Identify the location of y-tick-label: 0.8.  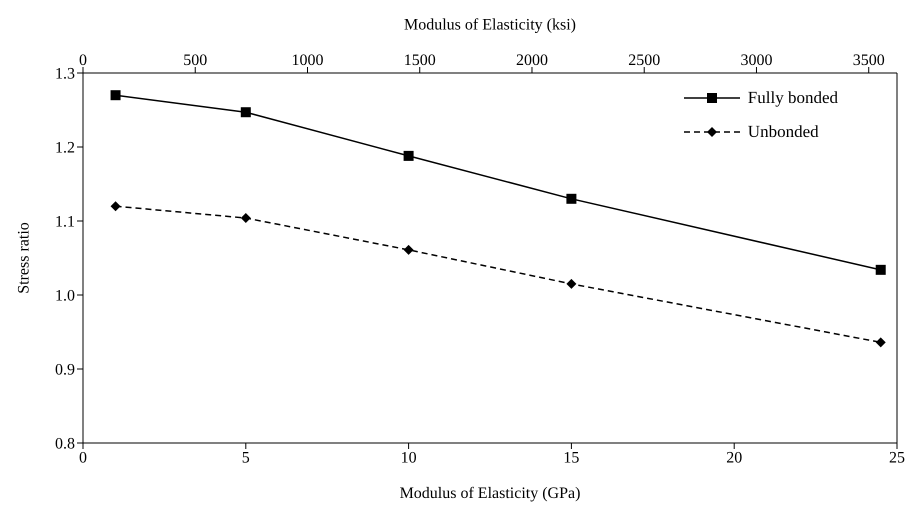
(65, 444).